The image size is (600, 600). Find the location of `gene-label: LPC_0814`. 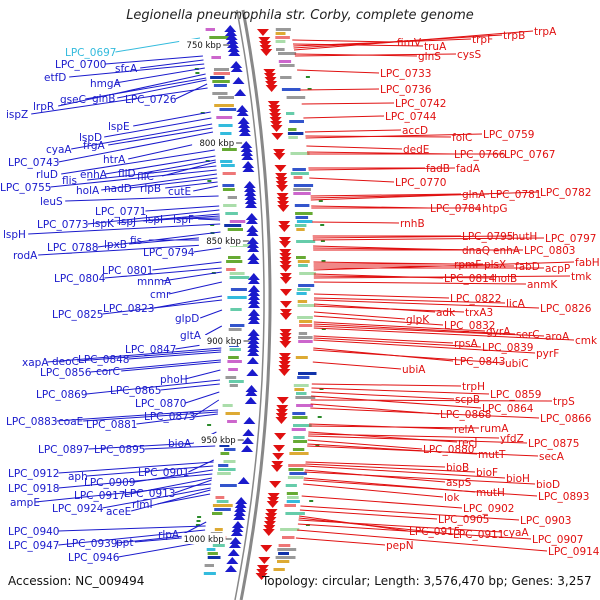

gene-label: LPC_0814 is located at coordinates (470, 279).